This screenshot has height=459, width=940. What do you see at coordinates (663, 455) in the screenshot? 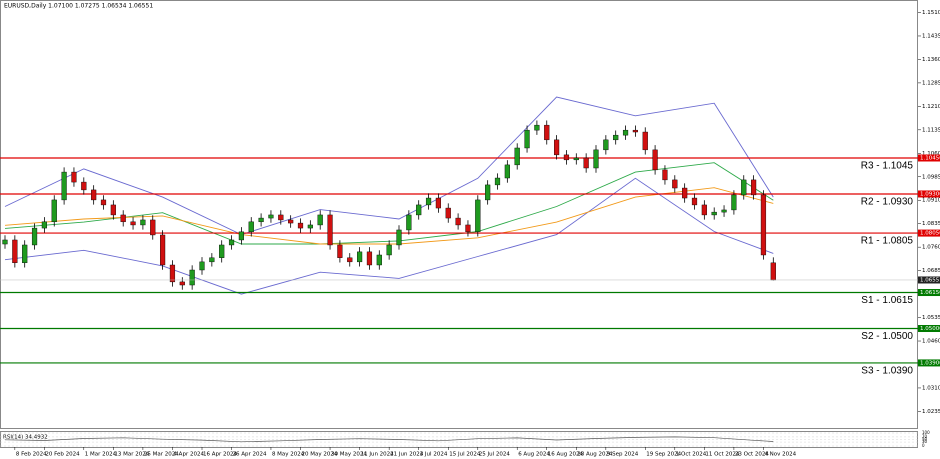
I see `x-tick-label: 19 Sep 2024` at bounding box center [663, 455].